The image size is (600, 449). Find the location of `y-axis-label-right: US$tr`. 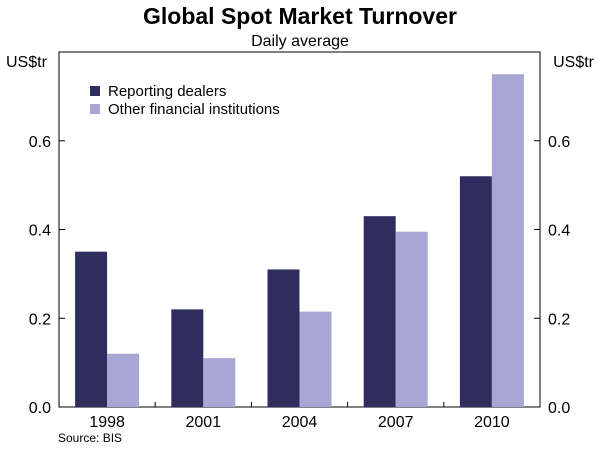

y-axis-label-right: US$tr is located at coordinates (574, 62).